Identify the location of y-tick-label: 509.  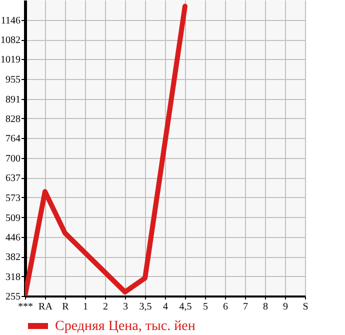
(13, 218).